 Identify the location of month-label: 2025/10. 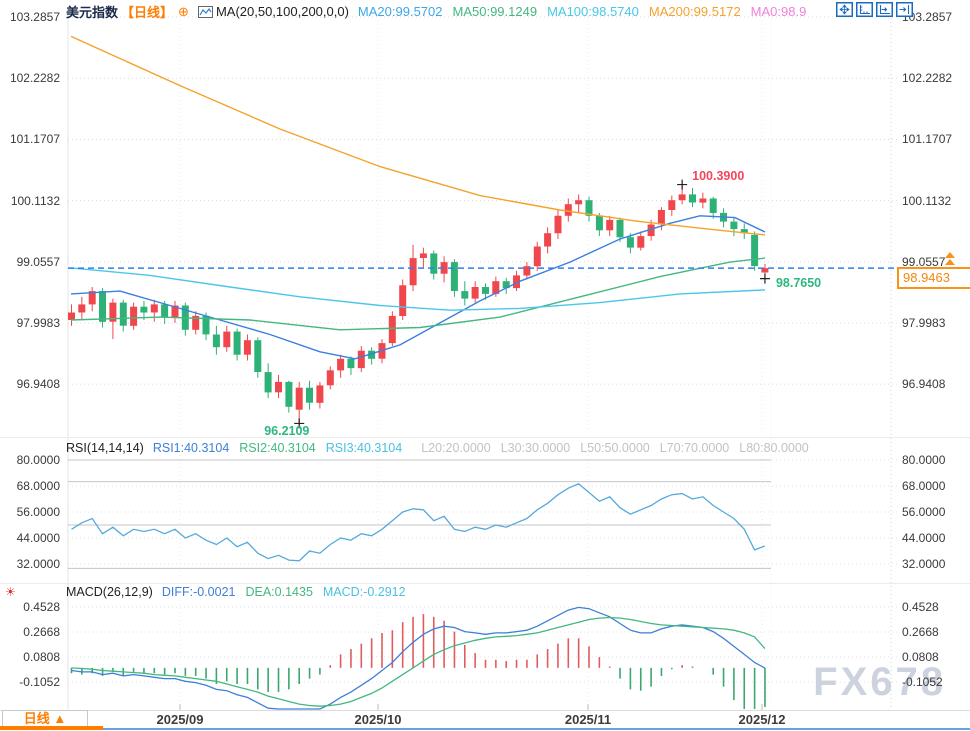
(378, 719).